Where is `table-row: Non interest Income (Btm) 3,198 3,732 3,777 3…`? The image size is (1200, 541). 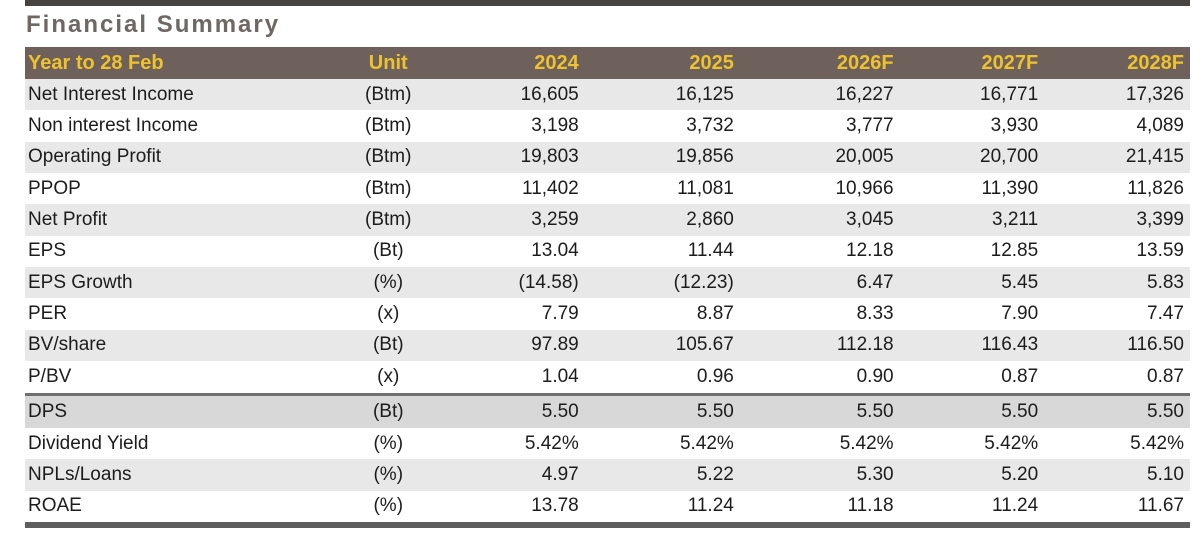 table-row: Non interest Income (Btm) 3,198 3,732 3,777 3… is located at coordinates (607, 126).